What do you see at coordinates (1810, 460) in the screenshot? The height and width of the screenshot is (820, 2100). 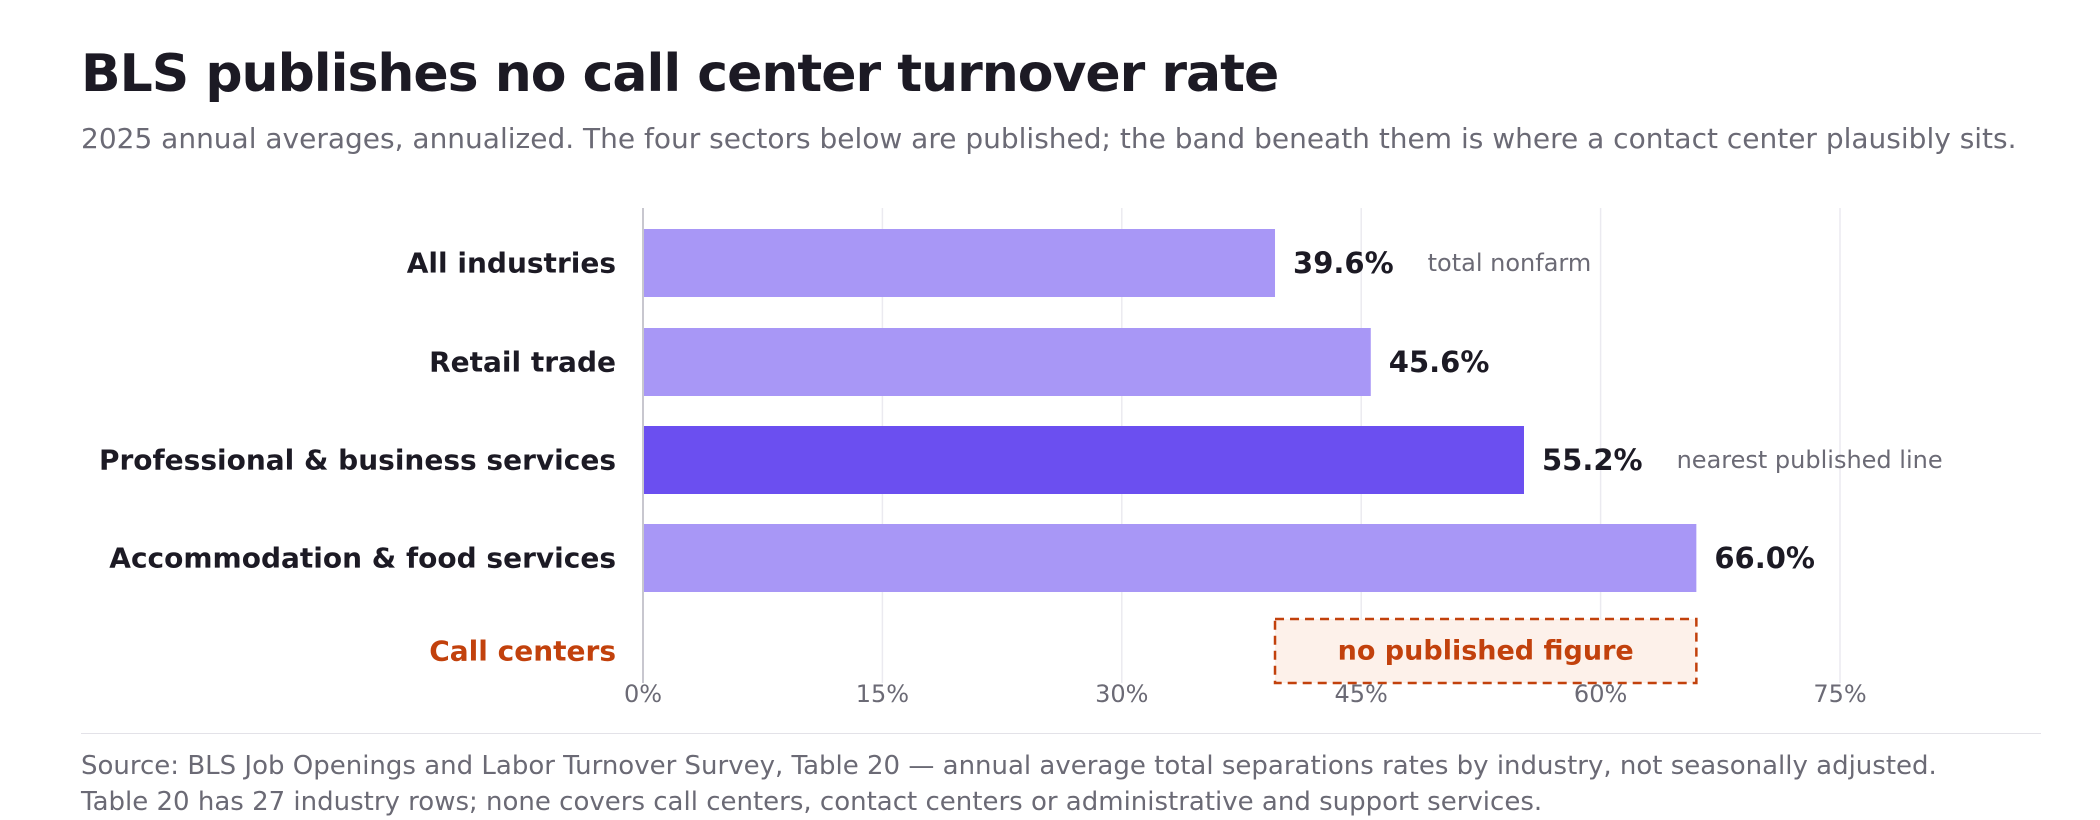 I see `bar-annotation: nearest published line` at bounding box center [1810, 460].